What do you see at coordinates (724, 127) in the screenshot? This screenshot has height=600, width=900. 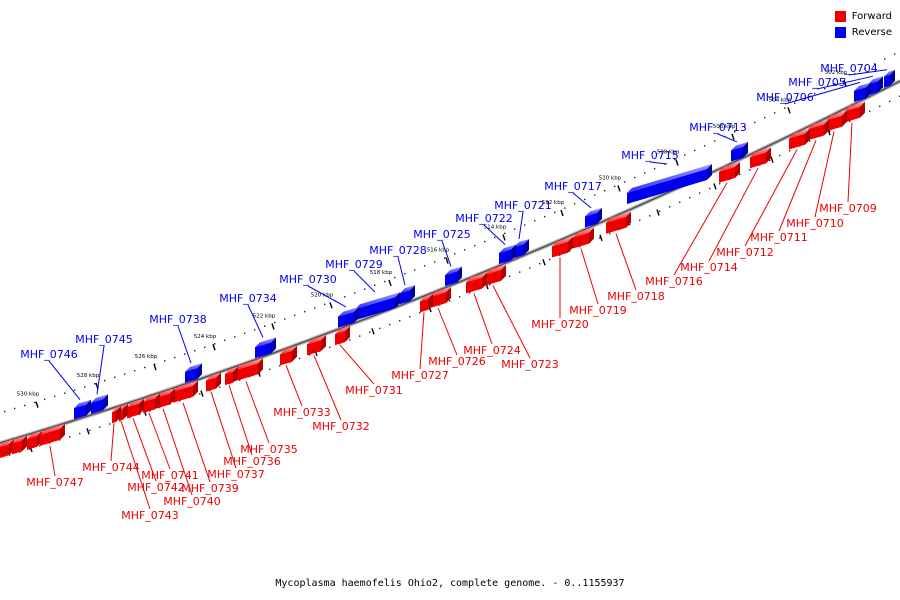 I see `scale-tick-label: 506 kbp` at bounding box center [724, 127].